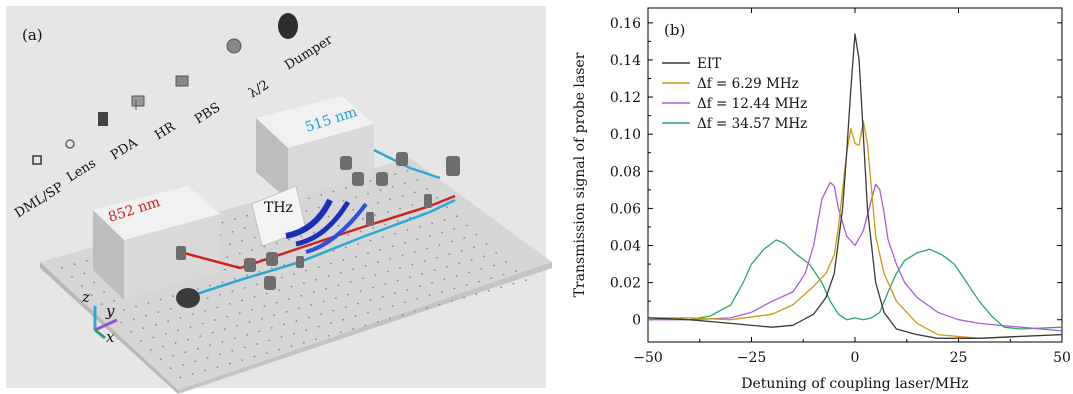 This screenshot has height=394, width=1073. What do you see at coordinates (100, 334) in the screenshot?
I see `axis-x-arrow` at bounding box center [100, 334].